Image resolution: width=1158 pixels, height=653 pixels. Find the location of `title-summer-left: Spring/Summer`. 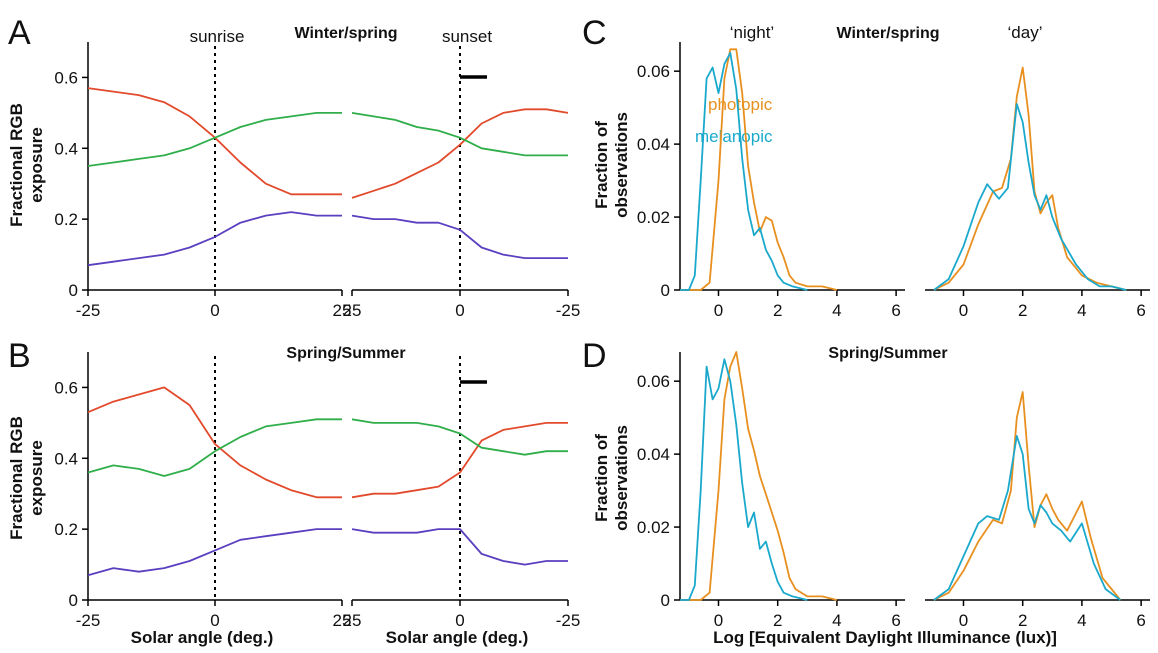

title-summer-left: Spring/Summer is located at coordinates (345, 353).